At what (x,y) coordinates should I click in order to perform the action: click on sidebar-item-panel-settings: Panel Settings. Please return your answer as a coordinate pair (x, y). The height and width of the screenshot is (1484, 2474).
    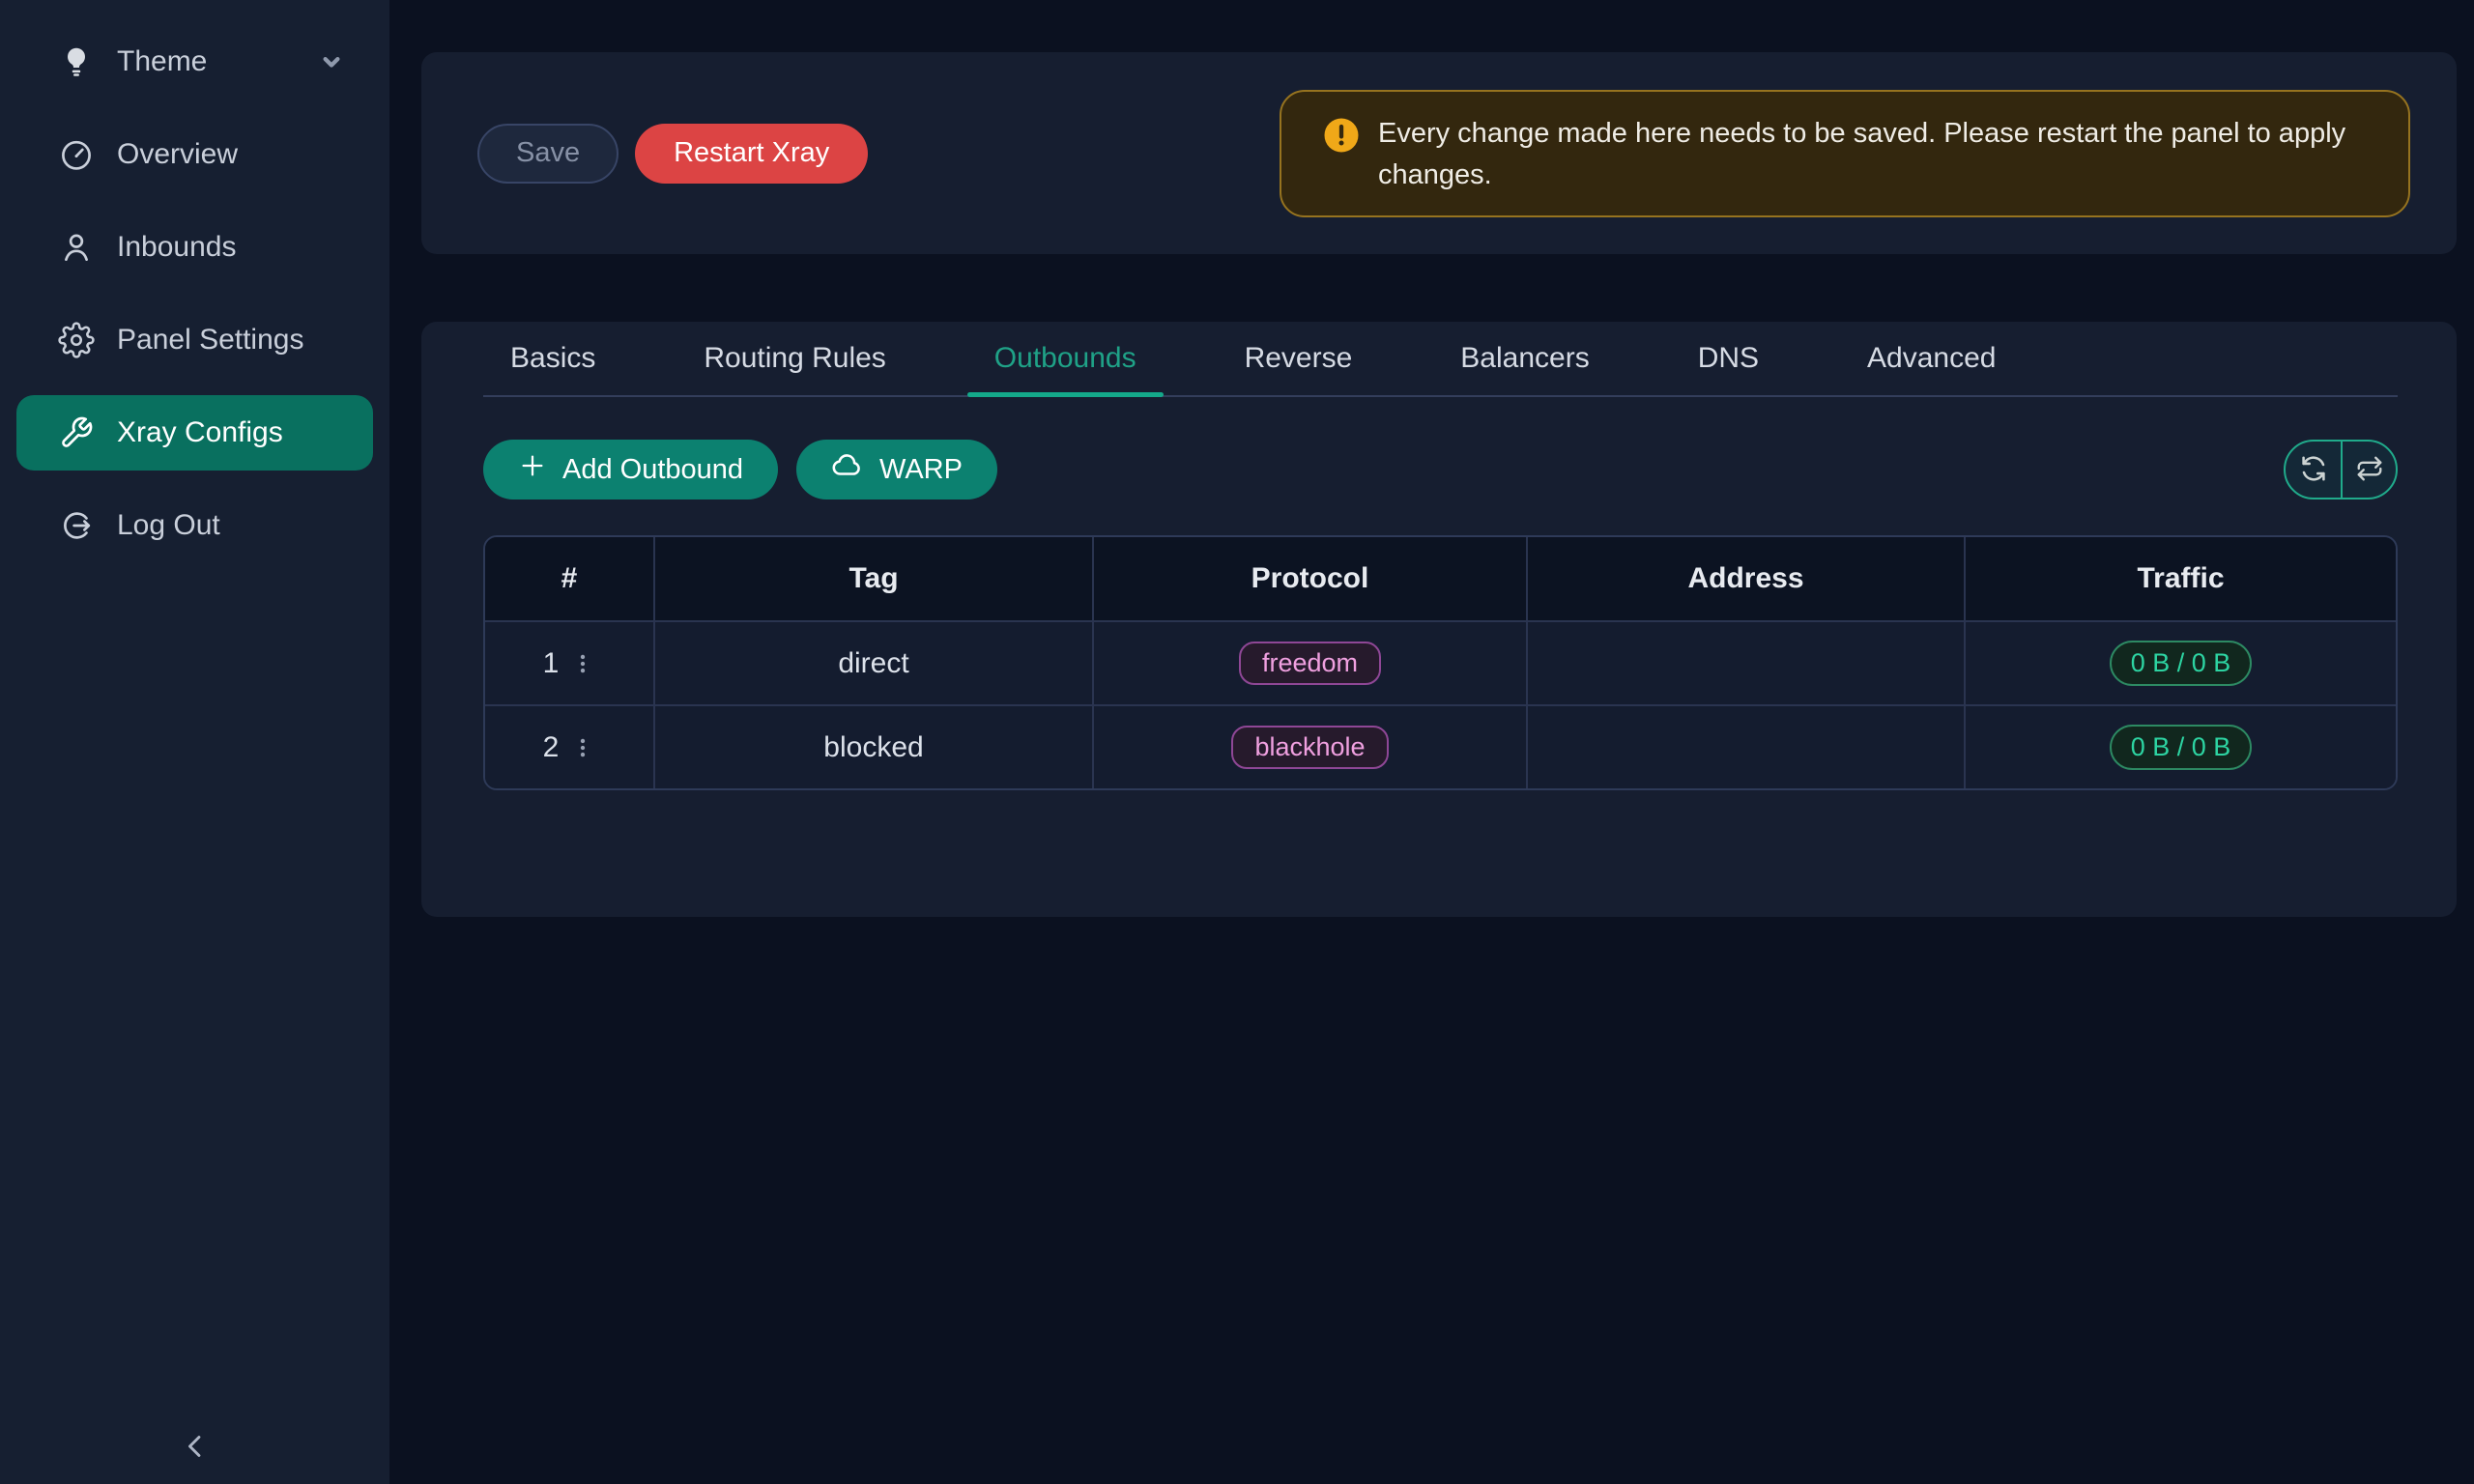
    Looking at the image, I should click on (194, 340).